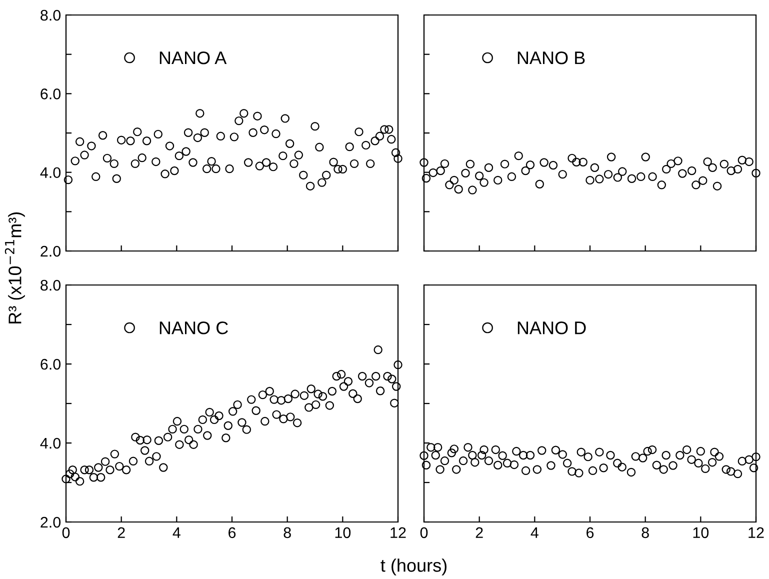  Describe the element at coordinates (193, 57) in the screenshot. I see `legend-label: NANO A` at that location.